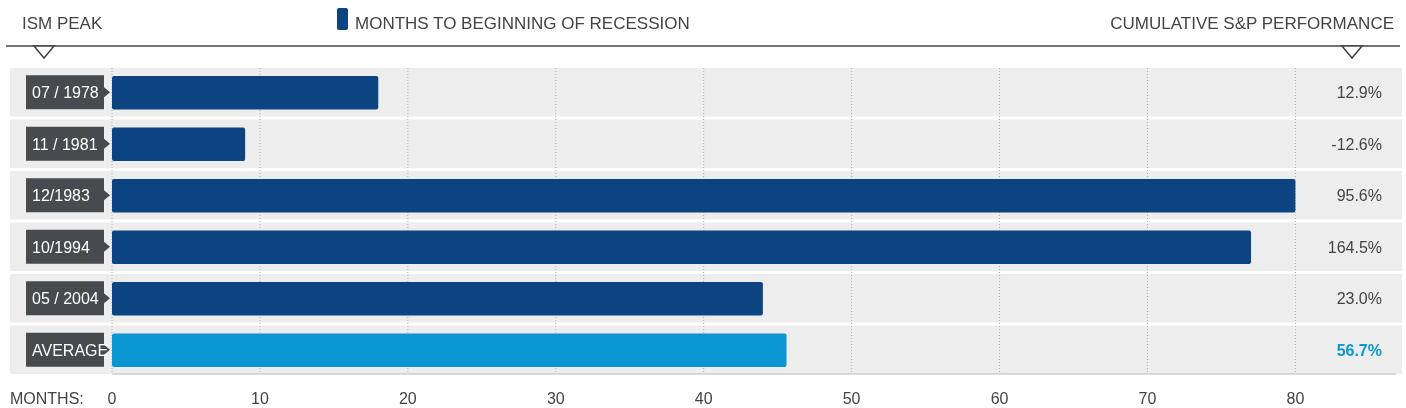 Image resolution: width=1406 pixels, height=408 pixels. Describe the element at coordinates (65, 93) in the screenshot. I see `y-tick-label: 07 / 1978` at that location.